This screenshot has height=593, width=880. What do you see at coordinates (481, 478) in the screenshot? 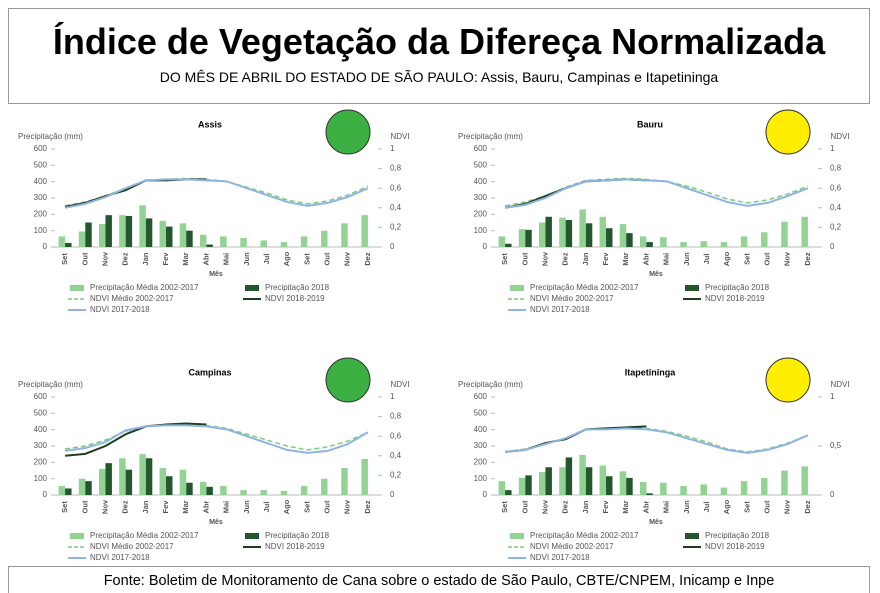
I see `y-tick-label: 100` at bounding box center [481, 478].